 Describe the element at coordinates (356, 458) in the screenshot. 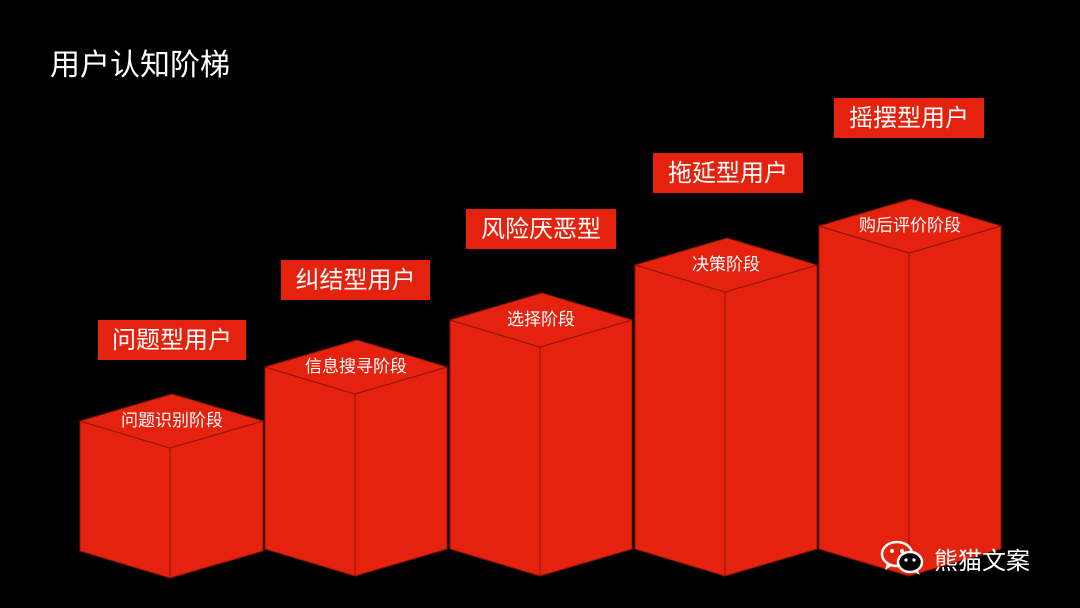

I see `step-cube-2: 信息搜寻阶段` at that location.